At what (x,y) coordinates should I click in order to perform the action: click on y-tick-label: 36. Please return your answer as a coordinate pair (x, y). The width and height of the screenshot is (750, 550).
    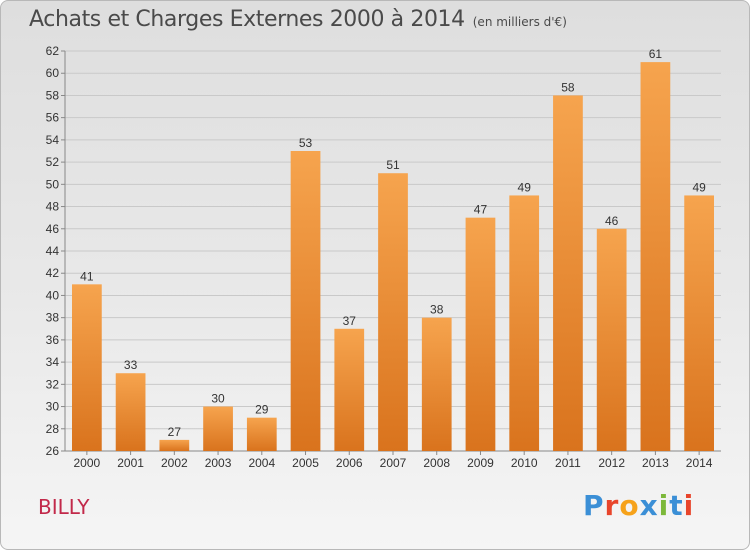
    Looking at the image, I should click on (53, 340).